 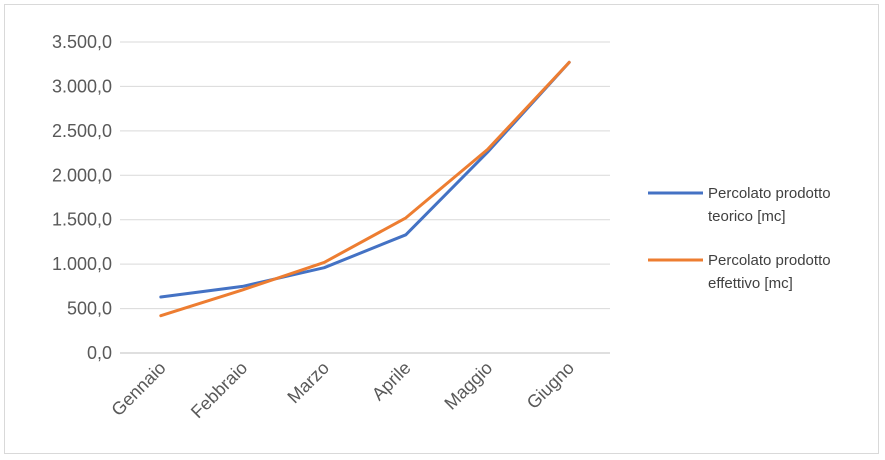 I want to click on y-tick-label: 0,0, so click(x=99, y=353).